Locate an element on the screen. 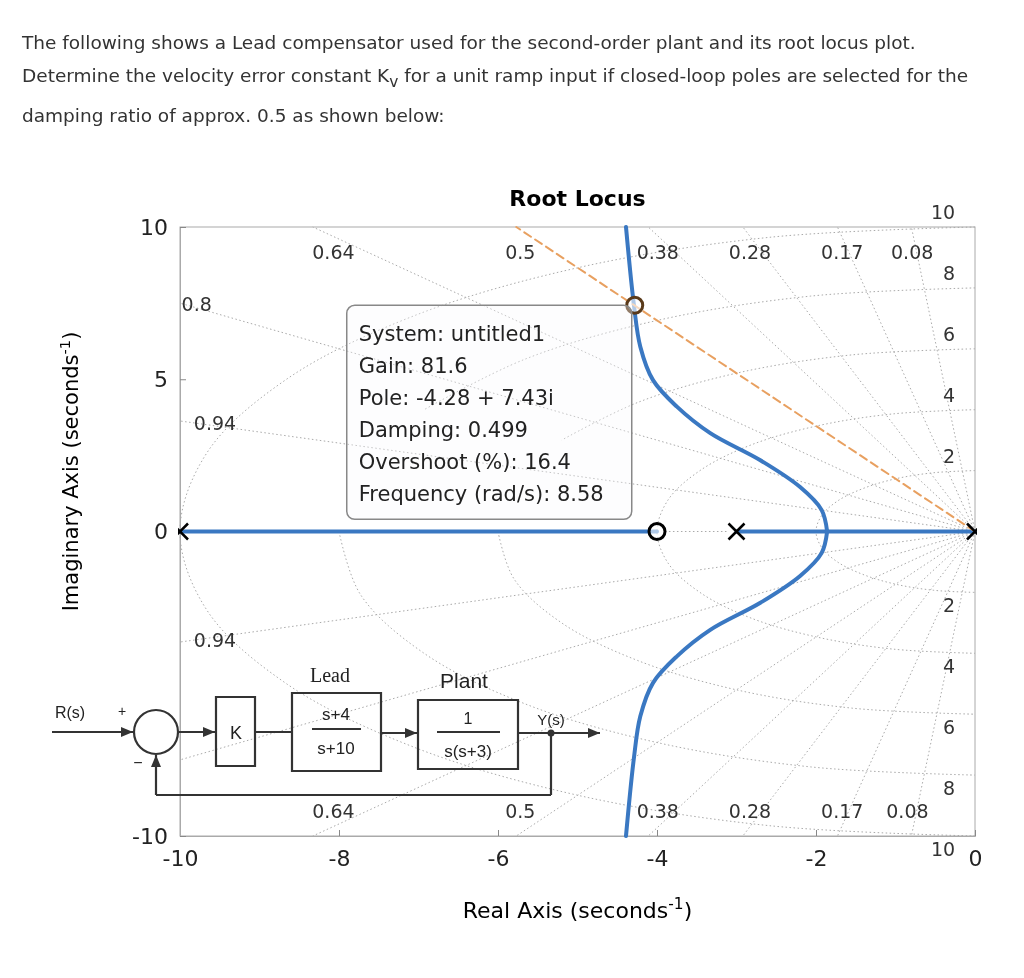  text: The following shows a Lead compensator used for the second-order plant and its root locus plot. Determine the velocity error constant K$_{v}$ for a unit ramp input if closed-loop poles are selected for the damping ratio of approx. 0.5 as shown below: is located at coordinates (496, 79).